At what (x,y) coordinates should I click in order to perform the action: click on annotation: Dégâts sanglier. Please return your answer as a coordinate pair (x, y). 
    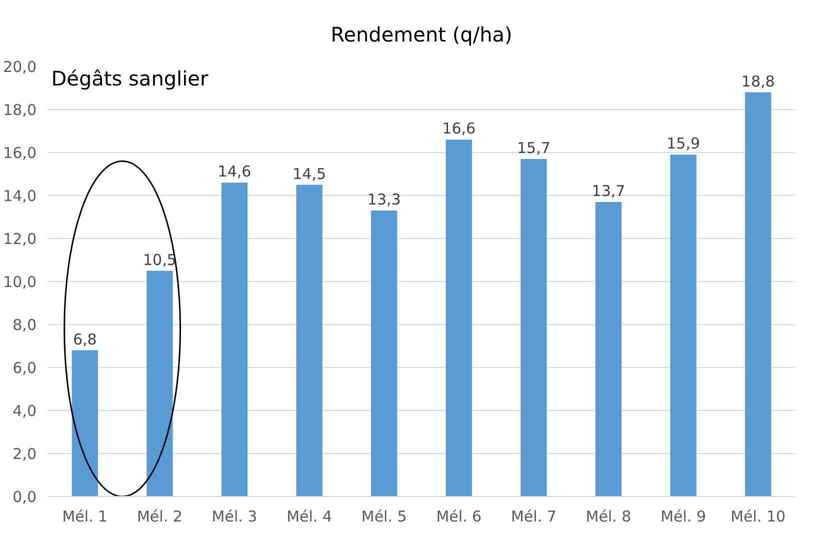
    Looking at the image, I should click on (130, 78).